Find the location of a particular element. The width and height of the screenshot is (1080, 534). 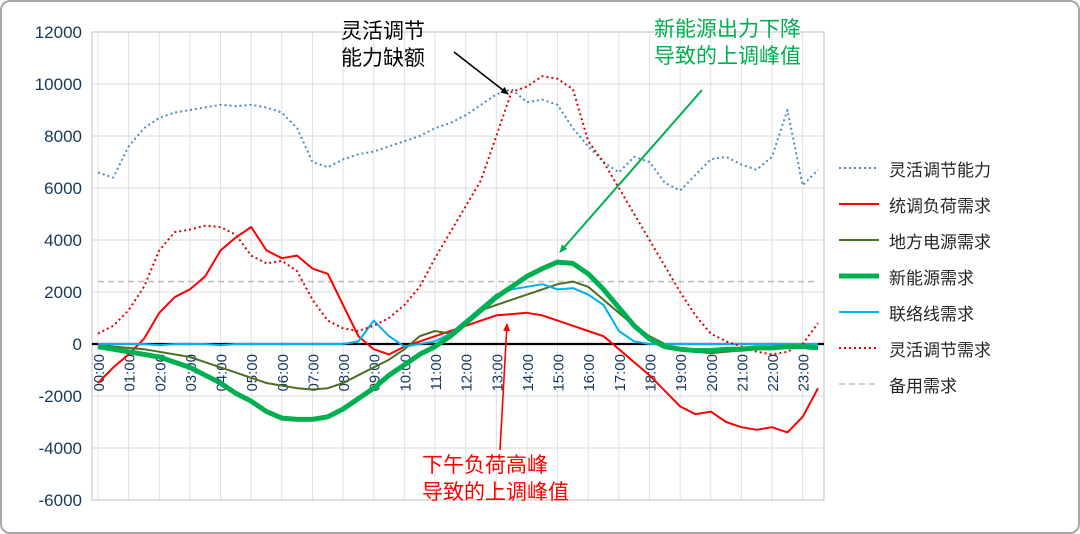

y-axis-label: 12000 is located at coordinates (58, 32).